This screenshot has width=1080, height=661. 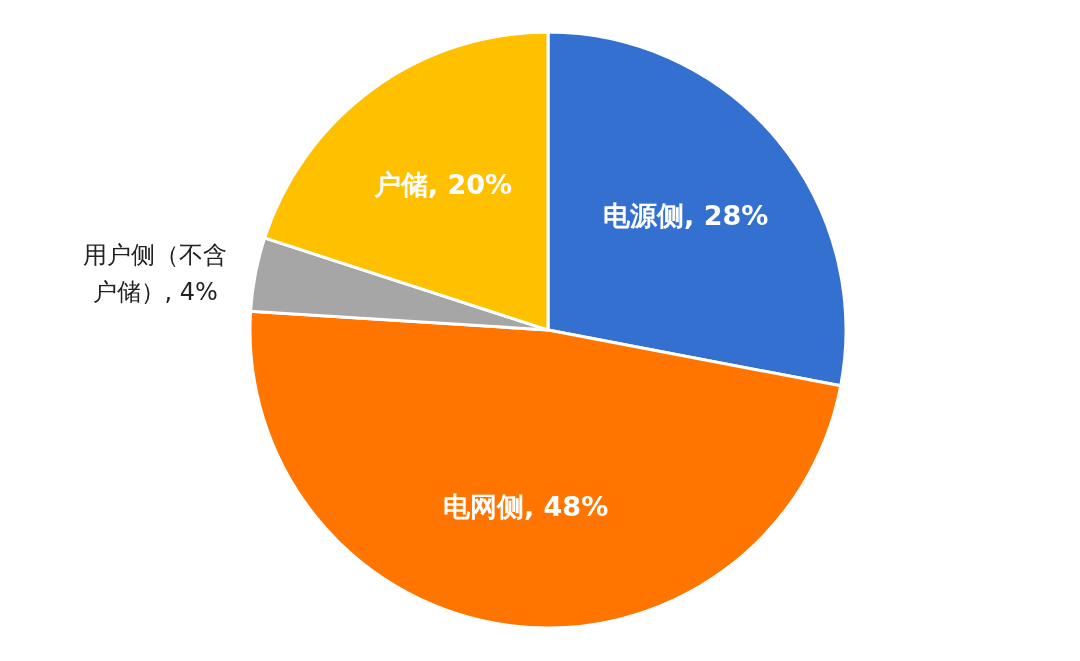 What do you see at coordinates (686, 216) in the screenshot?
I see `slice-label: 电源侧, 28%` at bounding box center [686, 216].